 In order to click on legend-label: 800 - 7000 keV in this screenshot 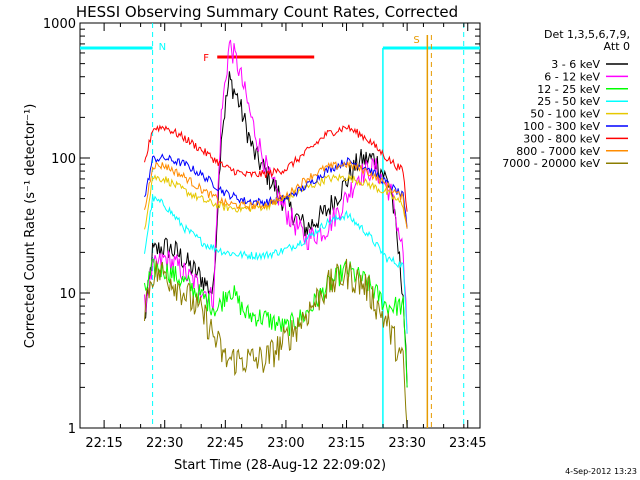, I will do `click(558, 151)`.